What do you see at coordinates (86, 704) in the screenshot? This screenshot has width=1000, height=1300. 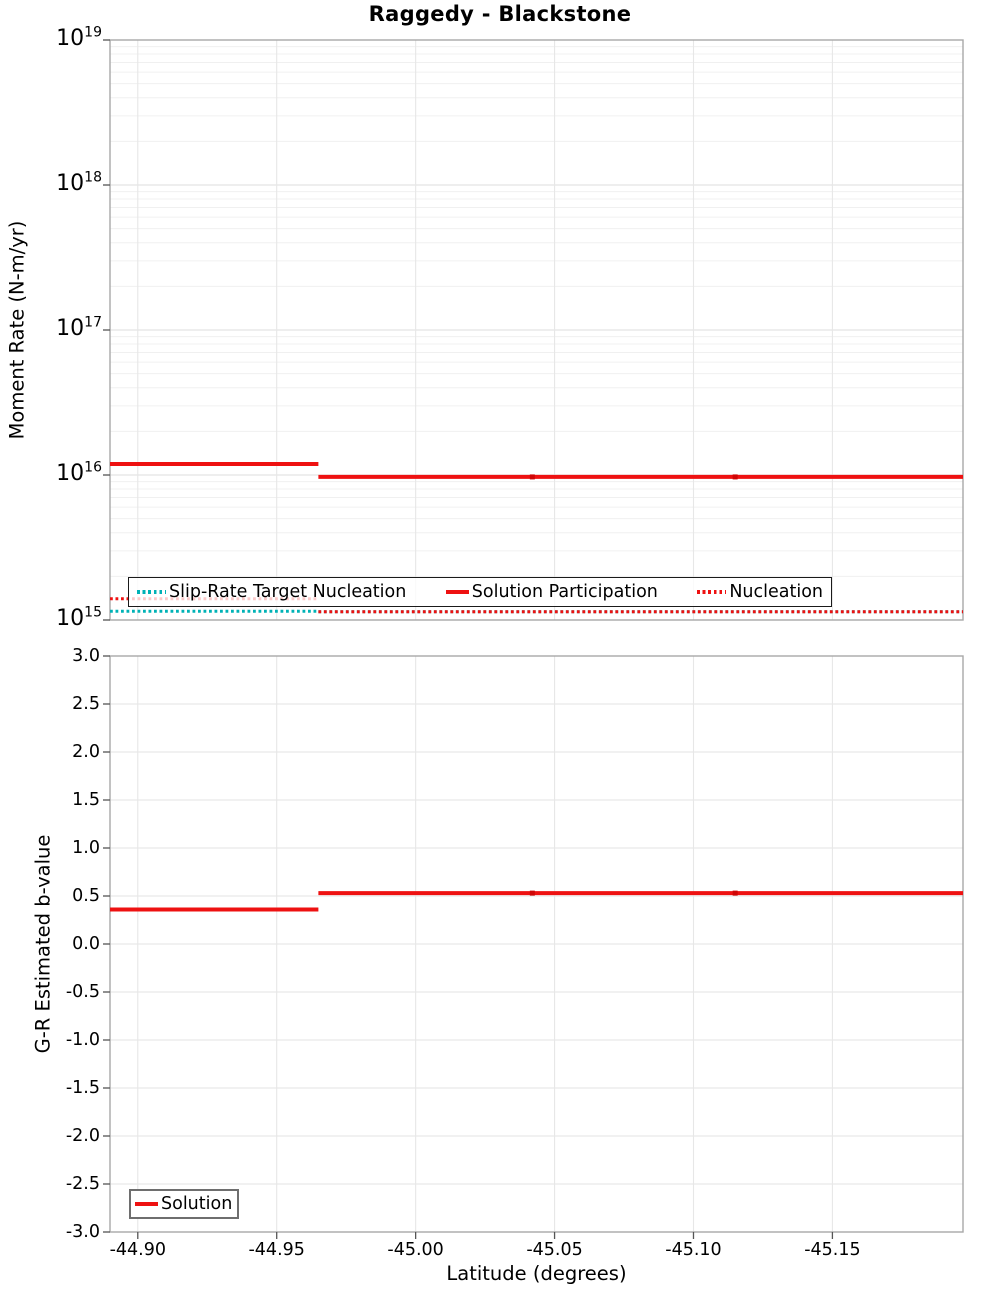 I see `bottom-y-tick-label: 2.5` at bounding box center [86, 704].